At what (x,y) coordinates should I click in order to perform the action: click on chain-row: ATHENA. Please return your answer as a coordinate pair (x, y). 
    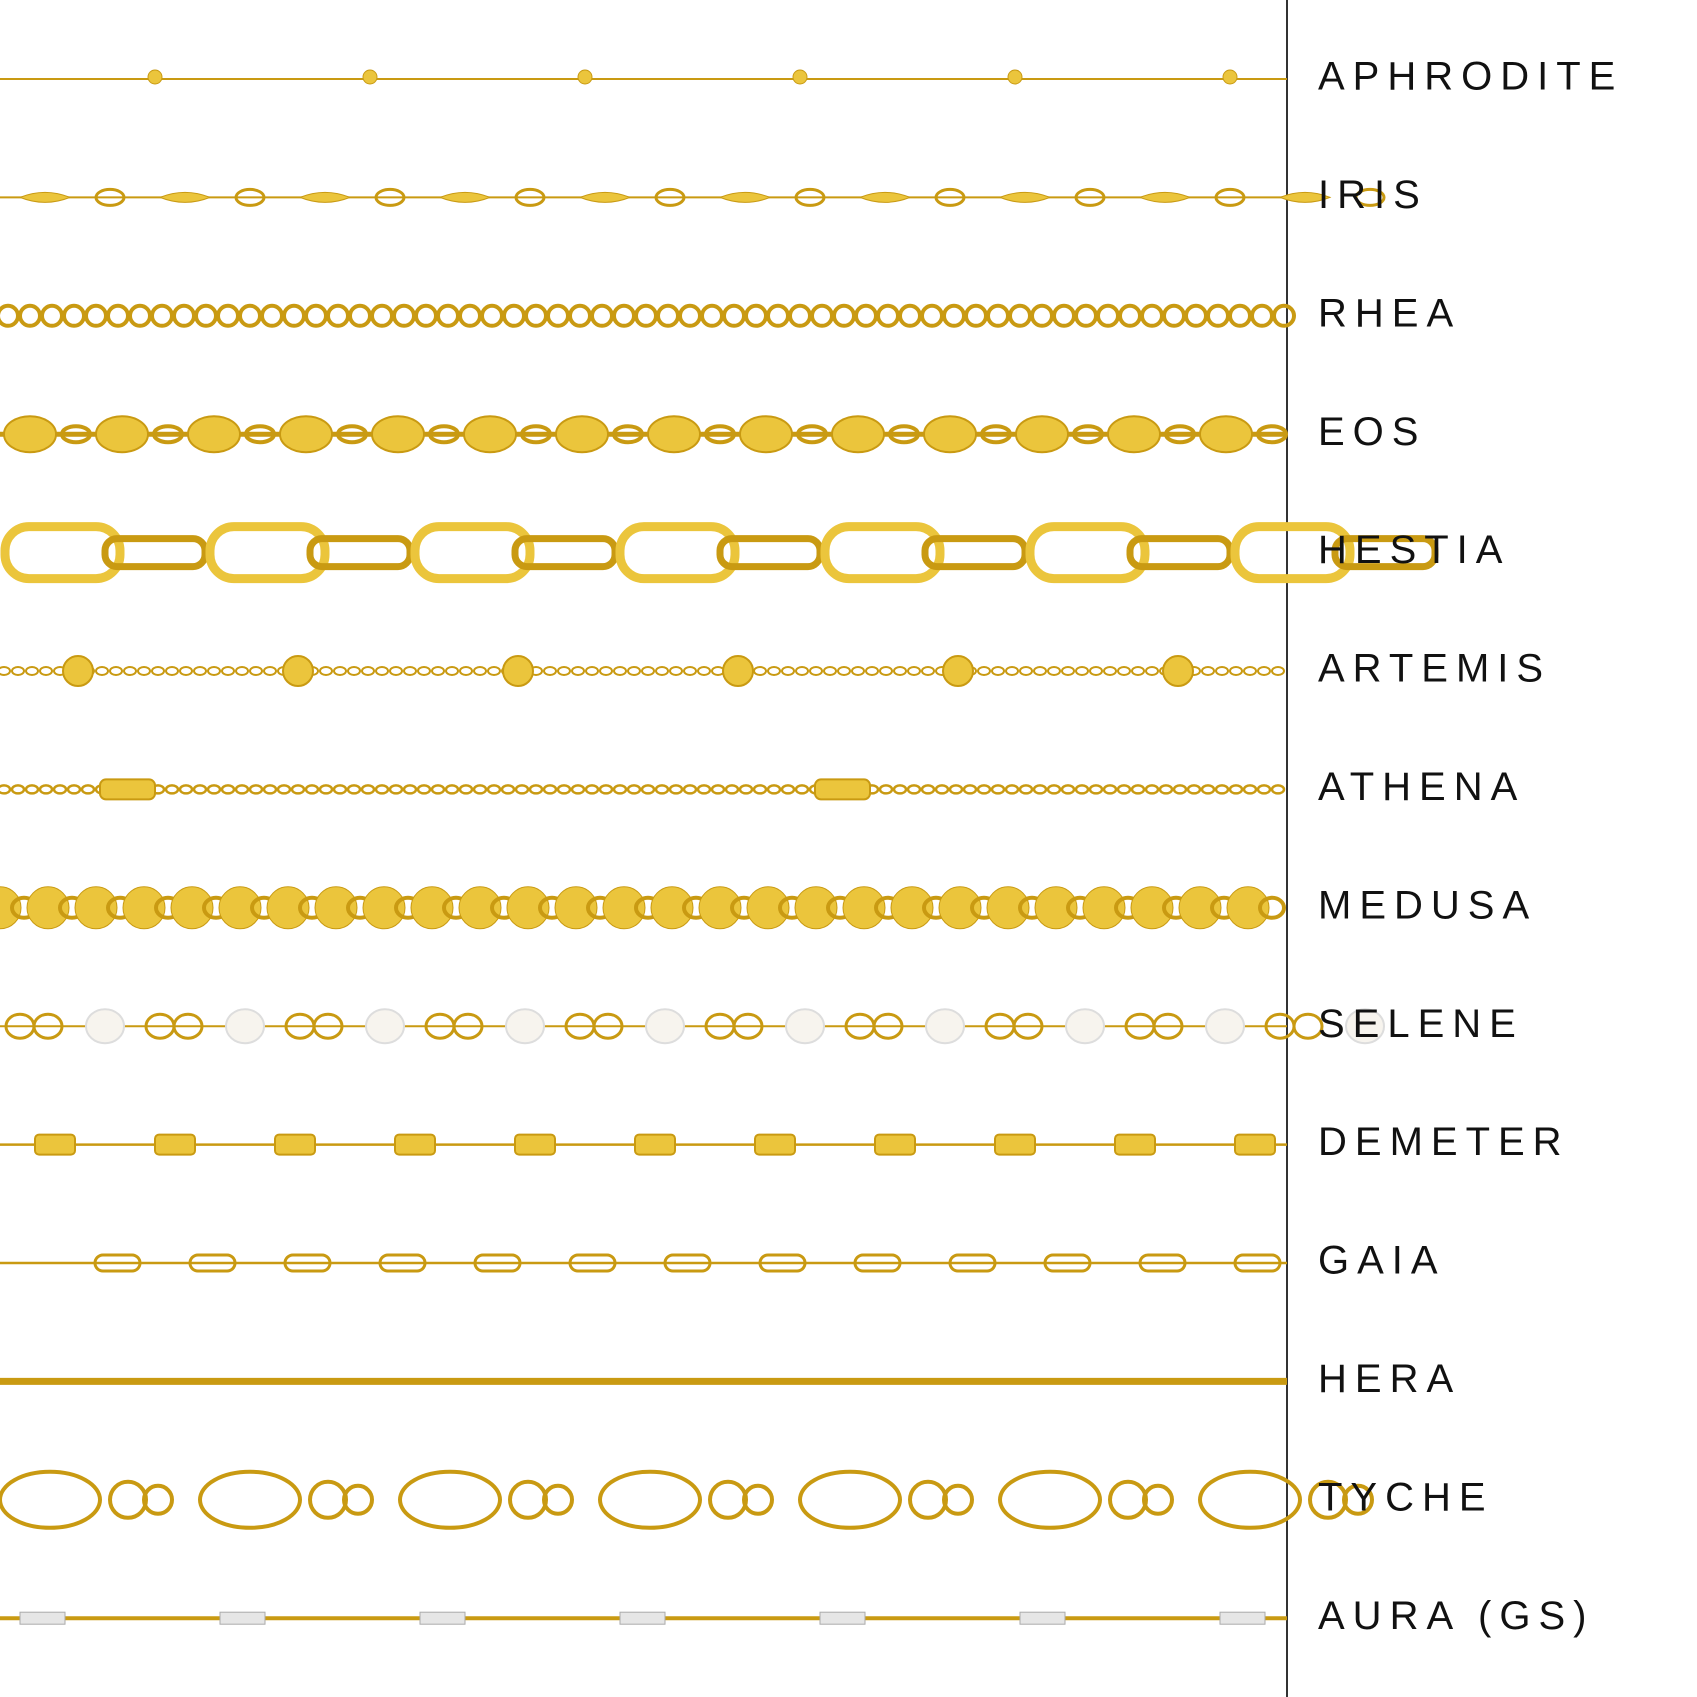
    Looking at the image, I should click on (758, 787).